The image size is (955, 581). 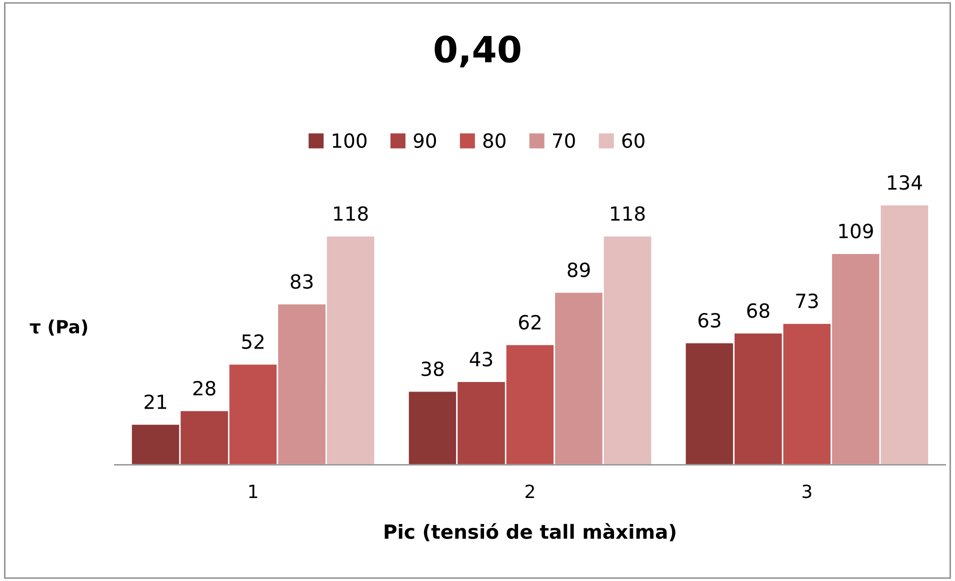 What do you see at coordinates (253, 341) in the screenshot?
I see `data-label: 52` at bounding box center [253, 341].